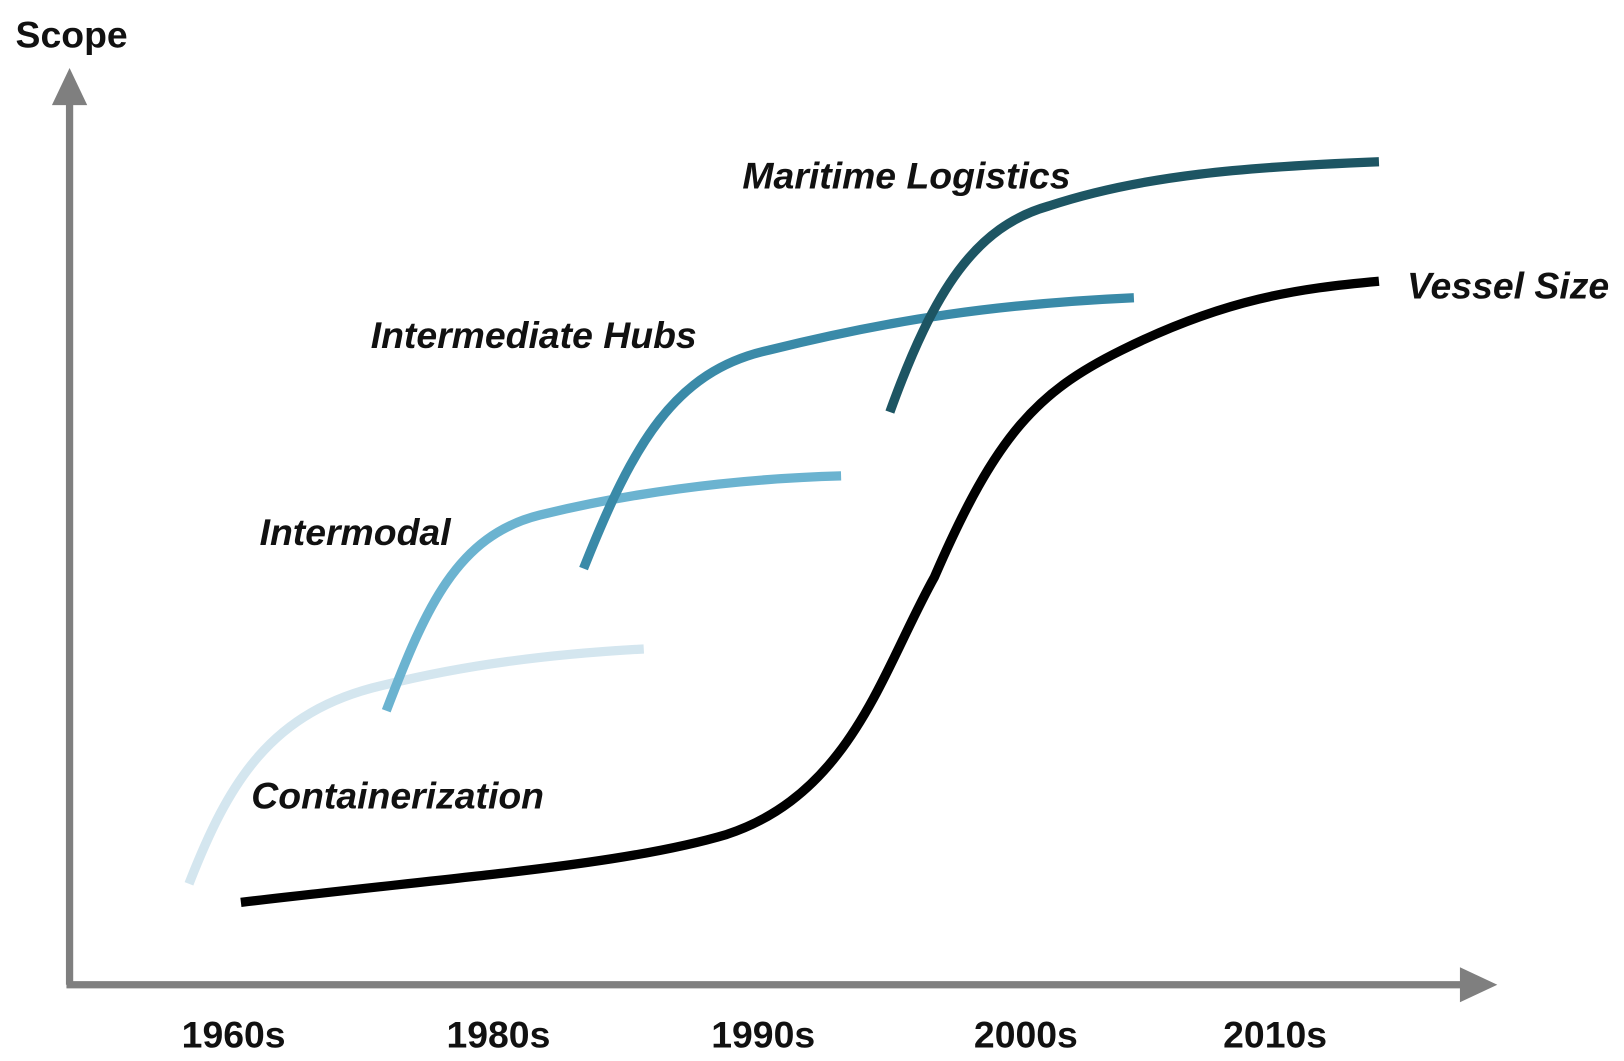 The width and height of the screenshot is (1624, 1061). I want to click on x-label: 2010s, so click(1275, 1035).